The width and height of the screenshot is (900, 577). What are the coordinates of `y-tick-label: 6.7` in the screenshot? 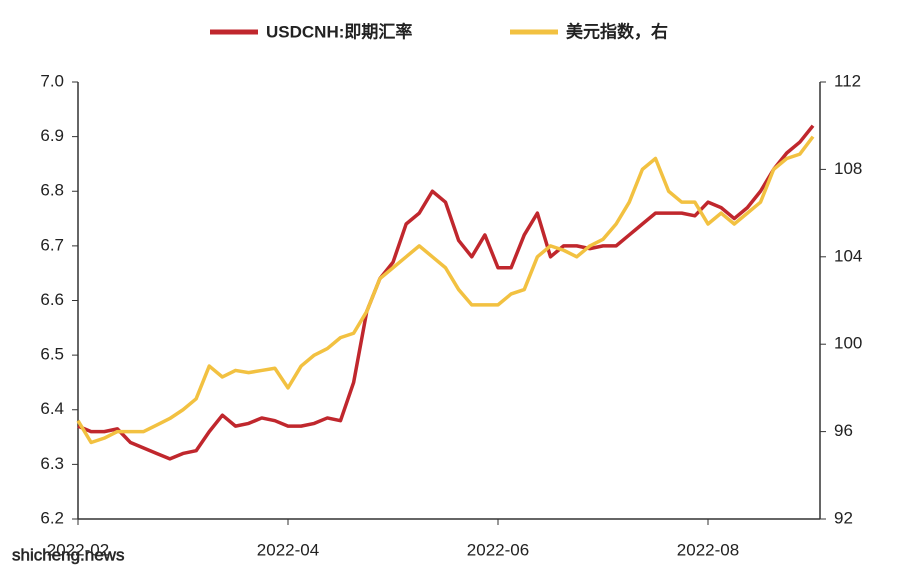 It's located at (52, 244).